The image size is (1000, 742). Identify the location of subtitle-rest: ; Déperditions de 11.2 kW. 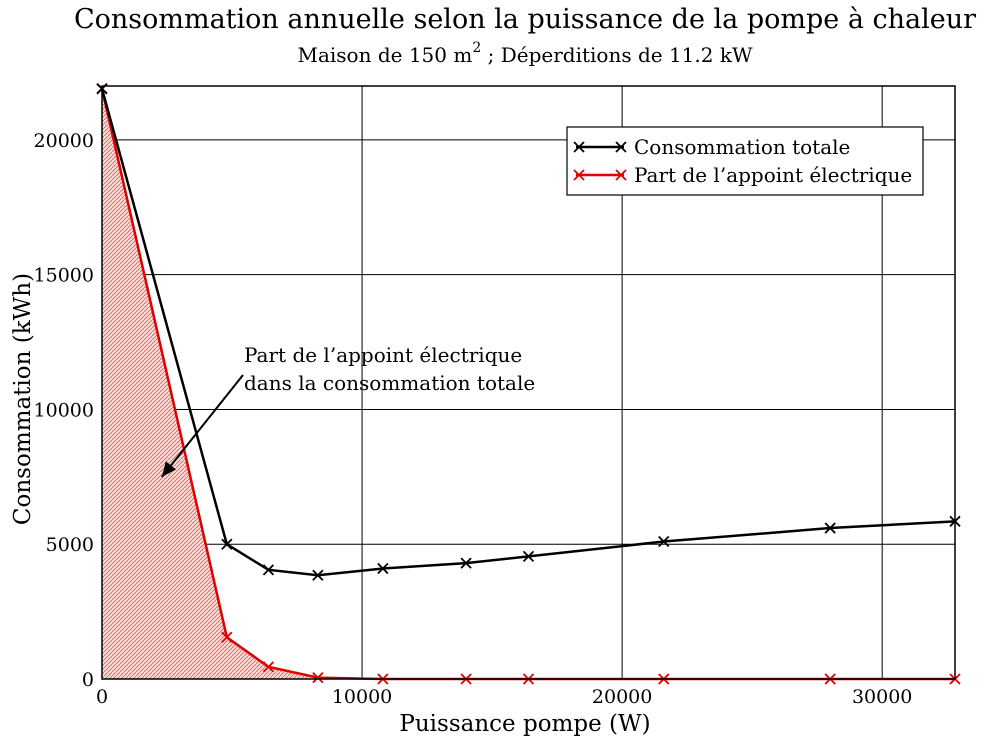
(617, 55).